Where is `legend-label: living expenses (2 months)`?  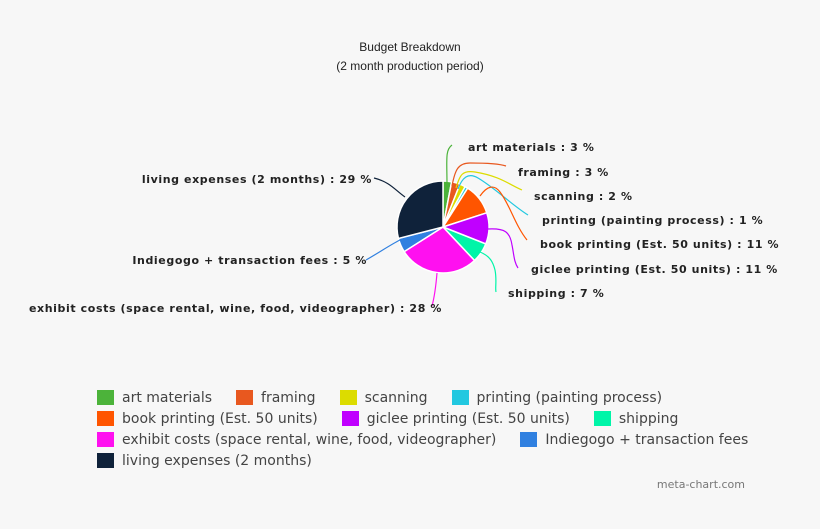 legend-label: living expenses (2 months) is located at coordinates (217, 460).